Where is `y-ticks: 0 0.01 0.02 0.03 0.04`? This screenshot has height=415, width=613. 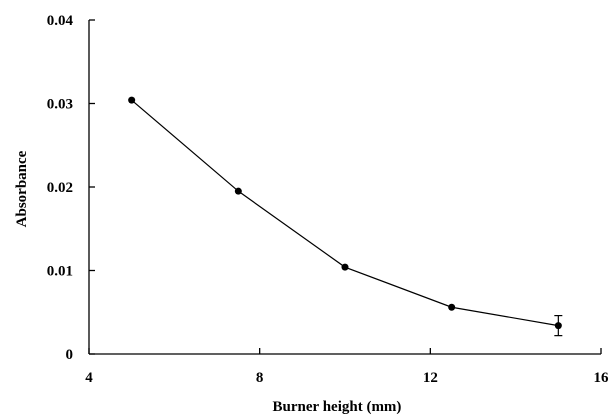
y-ticks: 0 0.01 0.02 0.03 0.04 is located at coordinates (71, 188).